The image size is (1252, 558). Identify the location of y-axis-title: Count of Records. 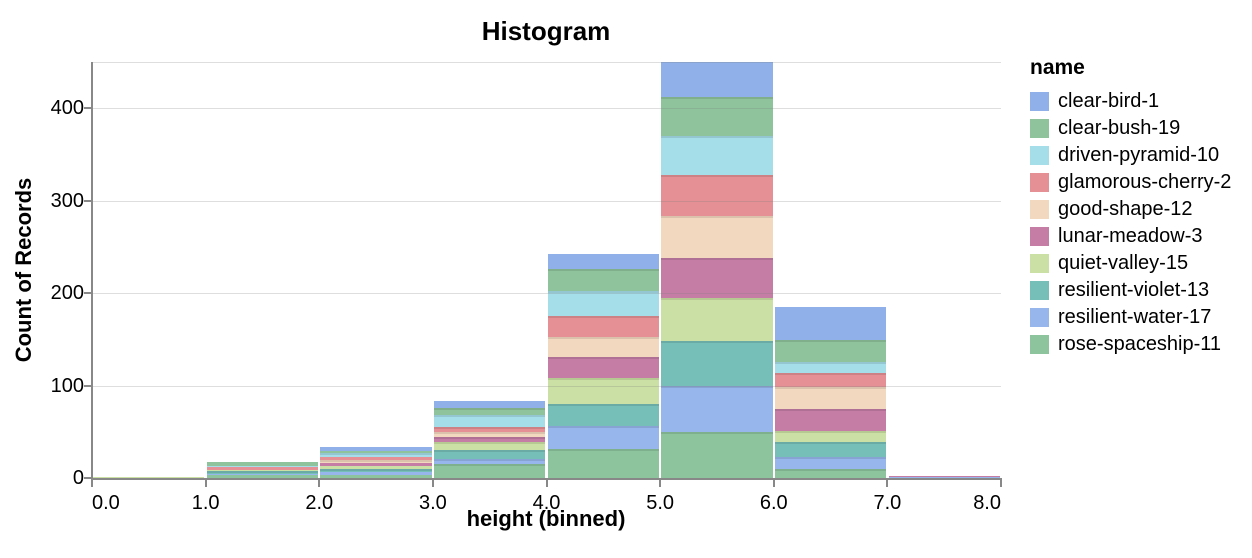
(23, 270).